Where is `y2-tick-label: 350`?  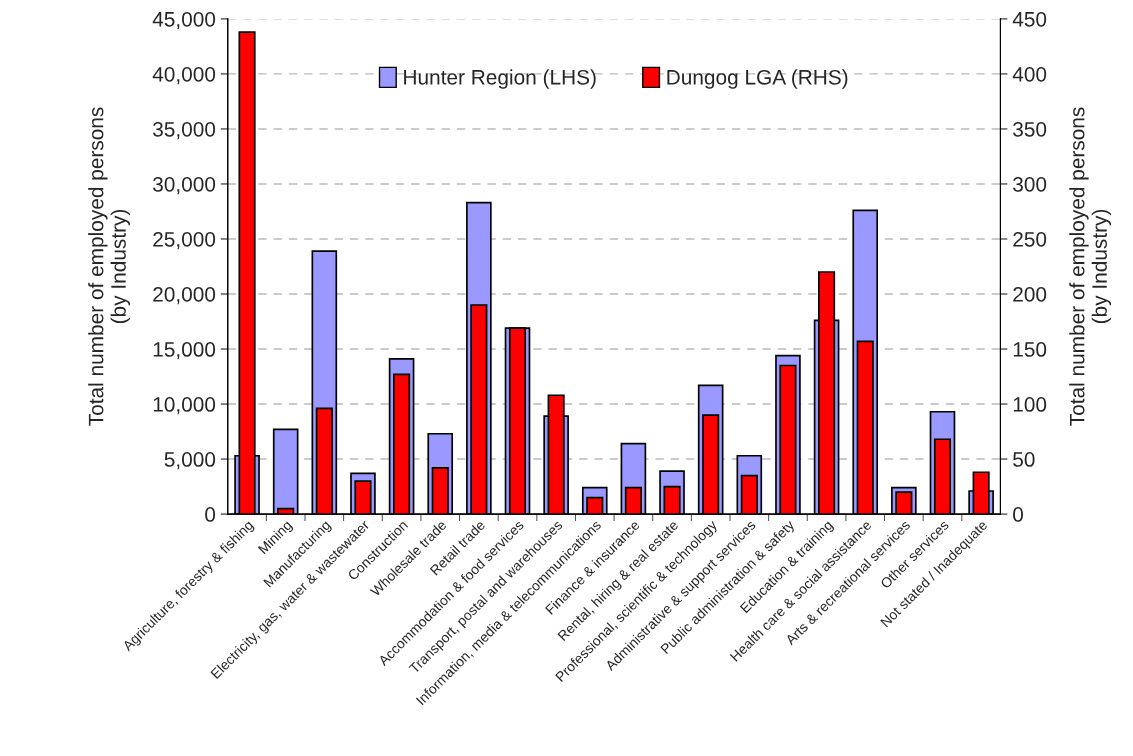
y2-tick-label: 350 is located at coordinates (1030, 129).